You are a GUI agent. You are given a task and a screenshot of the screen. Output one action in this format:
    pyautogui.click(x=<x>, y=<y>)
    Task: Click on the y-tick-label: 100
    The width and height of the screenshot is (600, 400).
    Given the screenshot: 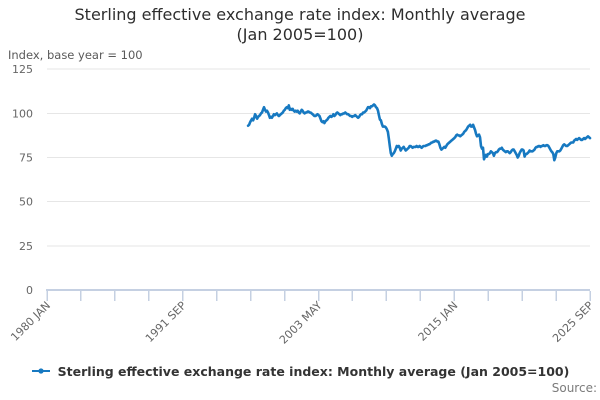 What is the action you would take?
    pyautogui.click(x=22, y=113)
    